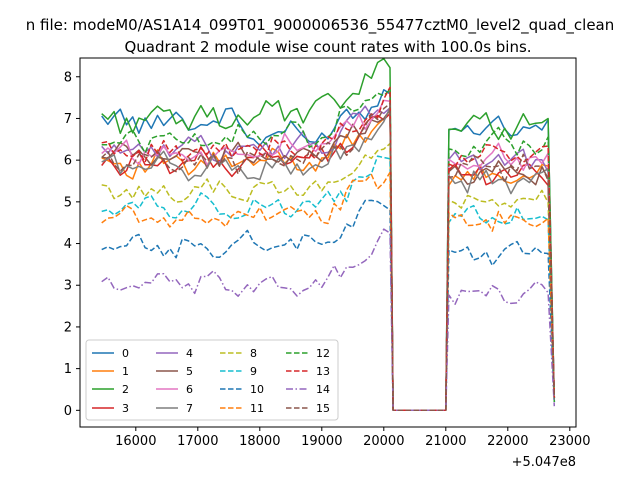 The height and width of the screenshot is (480, 640). What do you see at coordinates (135, 441) in the screenshot?
I see `x-tick-label: 16000` at bounding box center [135, 441].